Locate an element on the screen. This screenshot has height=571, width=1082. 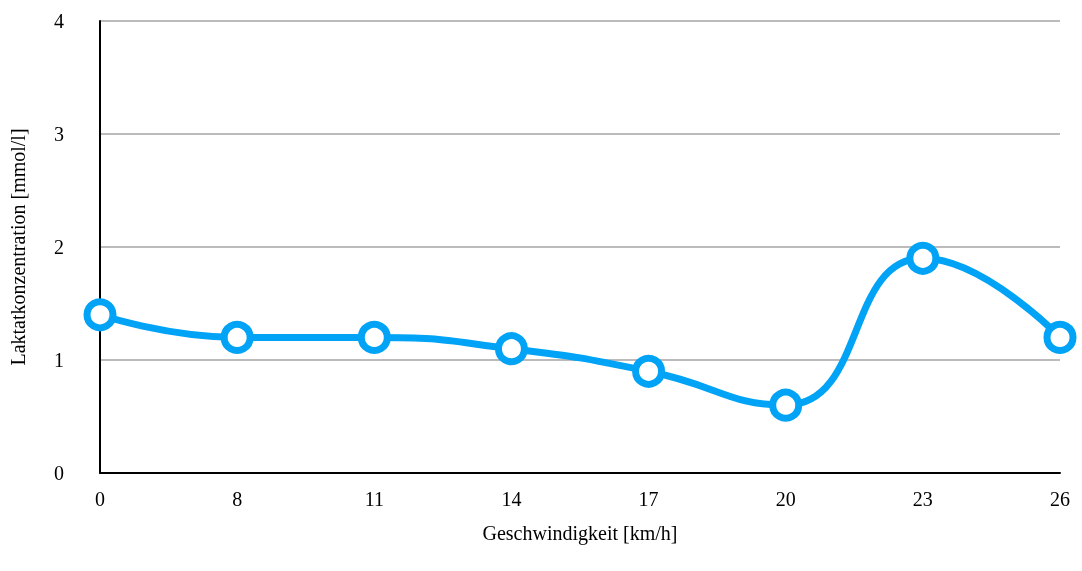
x-tick-label: 26 is located at coordinates (1060, 499).